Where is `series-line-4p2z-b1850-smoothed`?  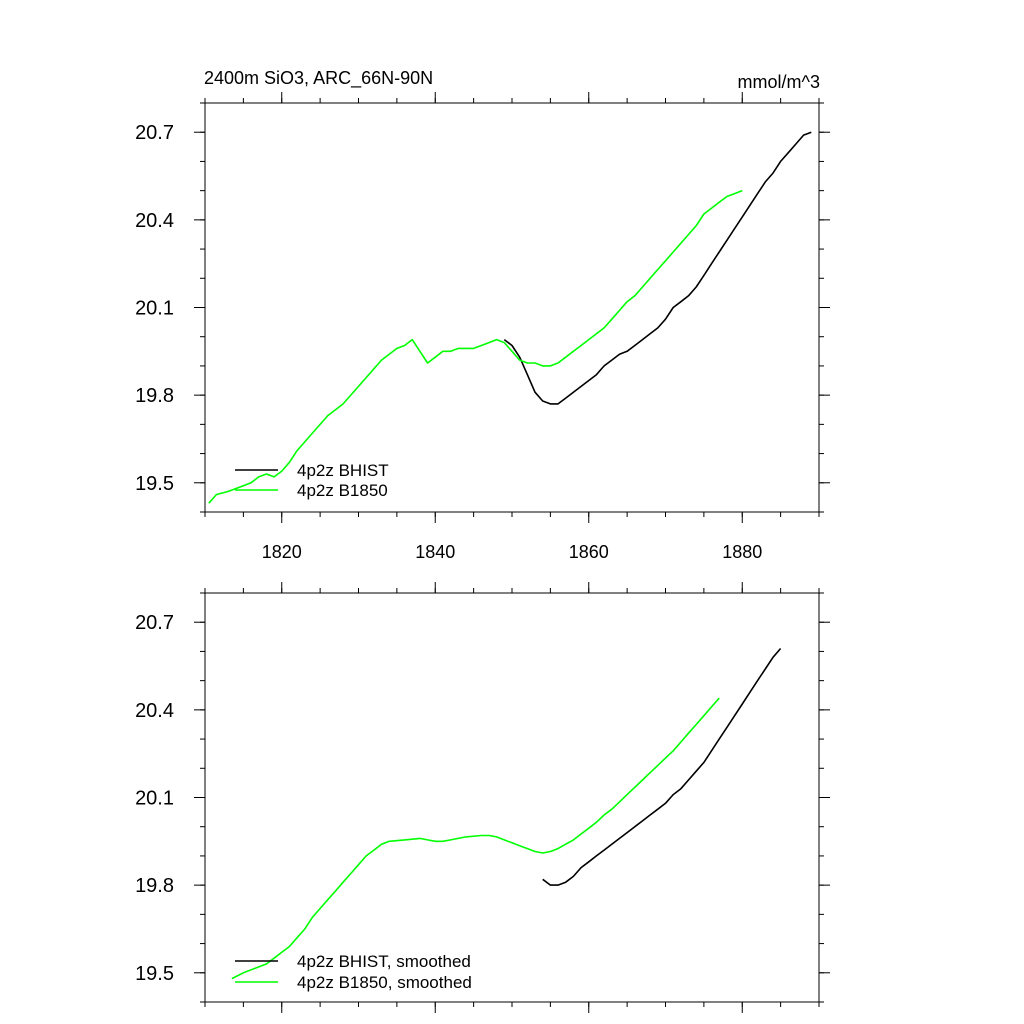 series-line-4p2z-b1850-smoothed is located at coordinates (475, 838).